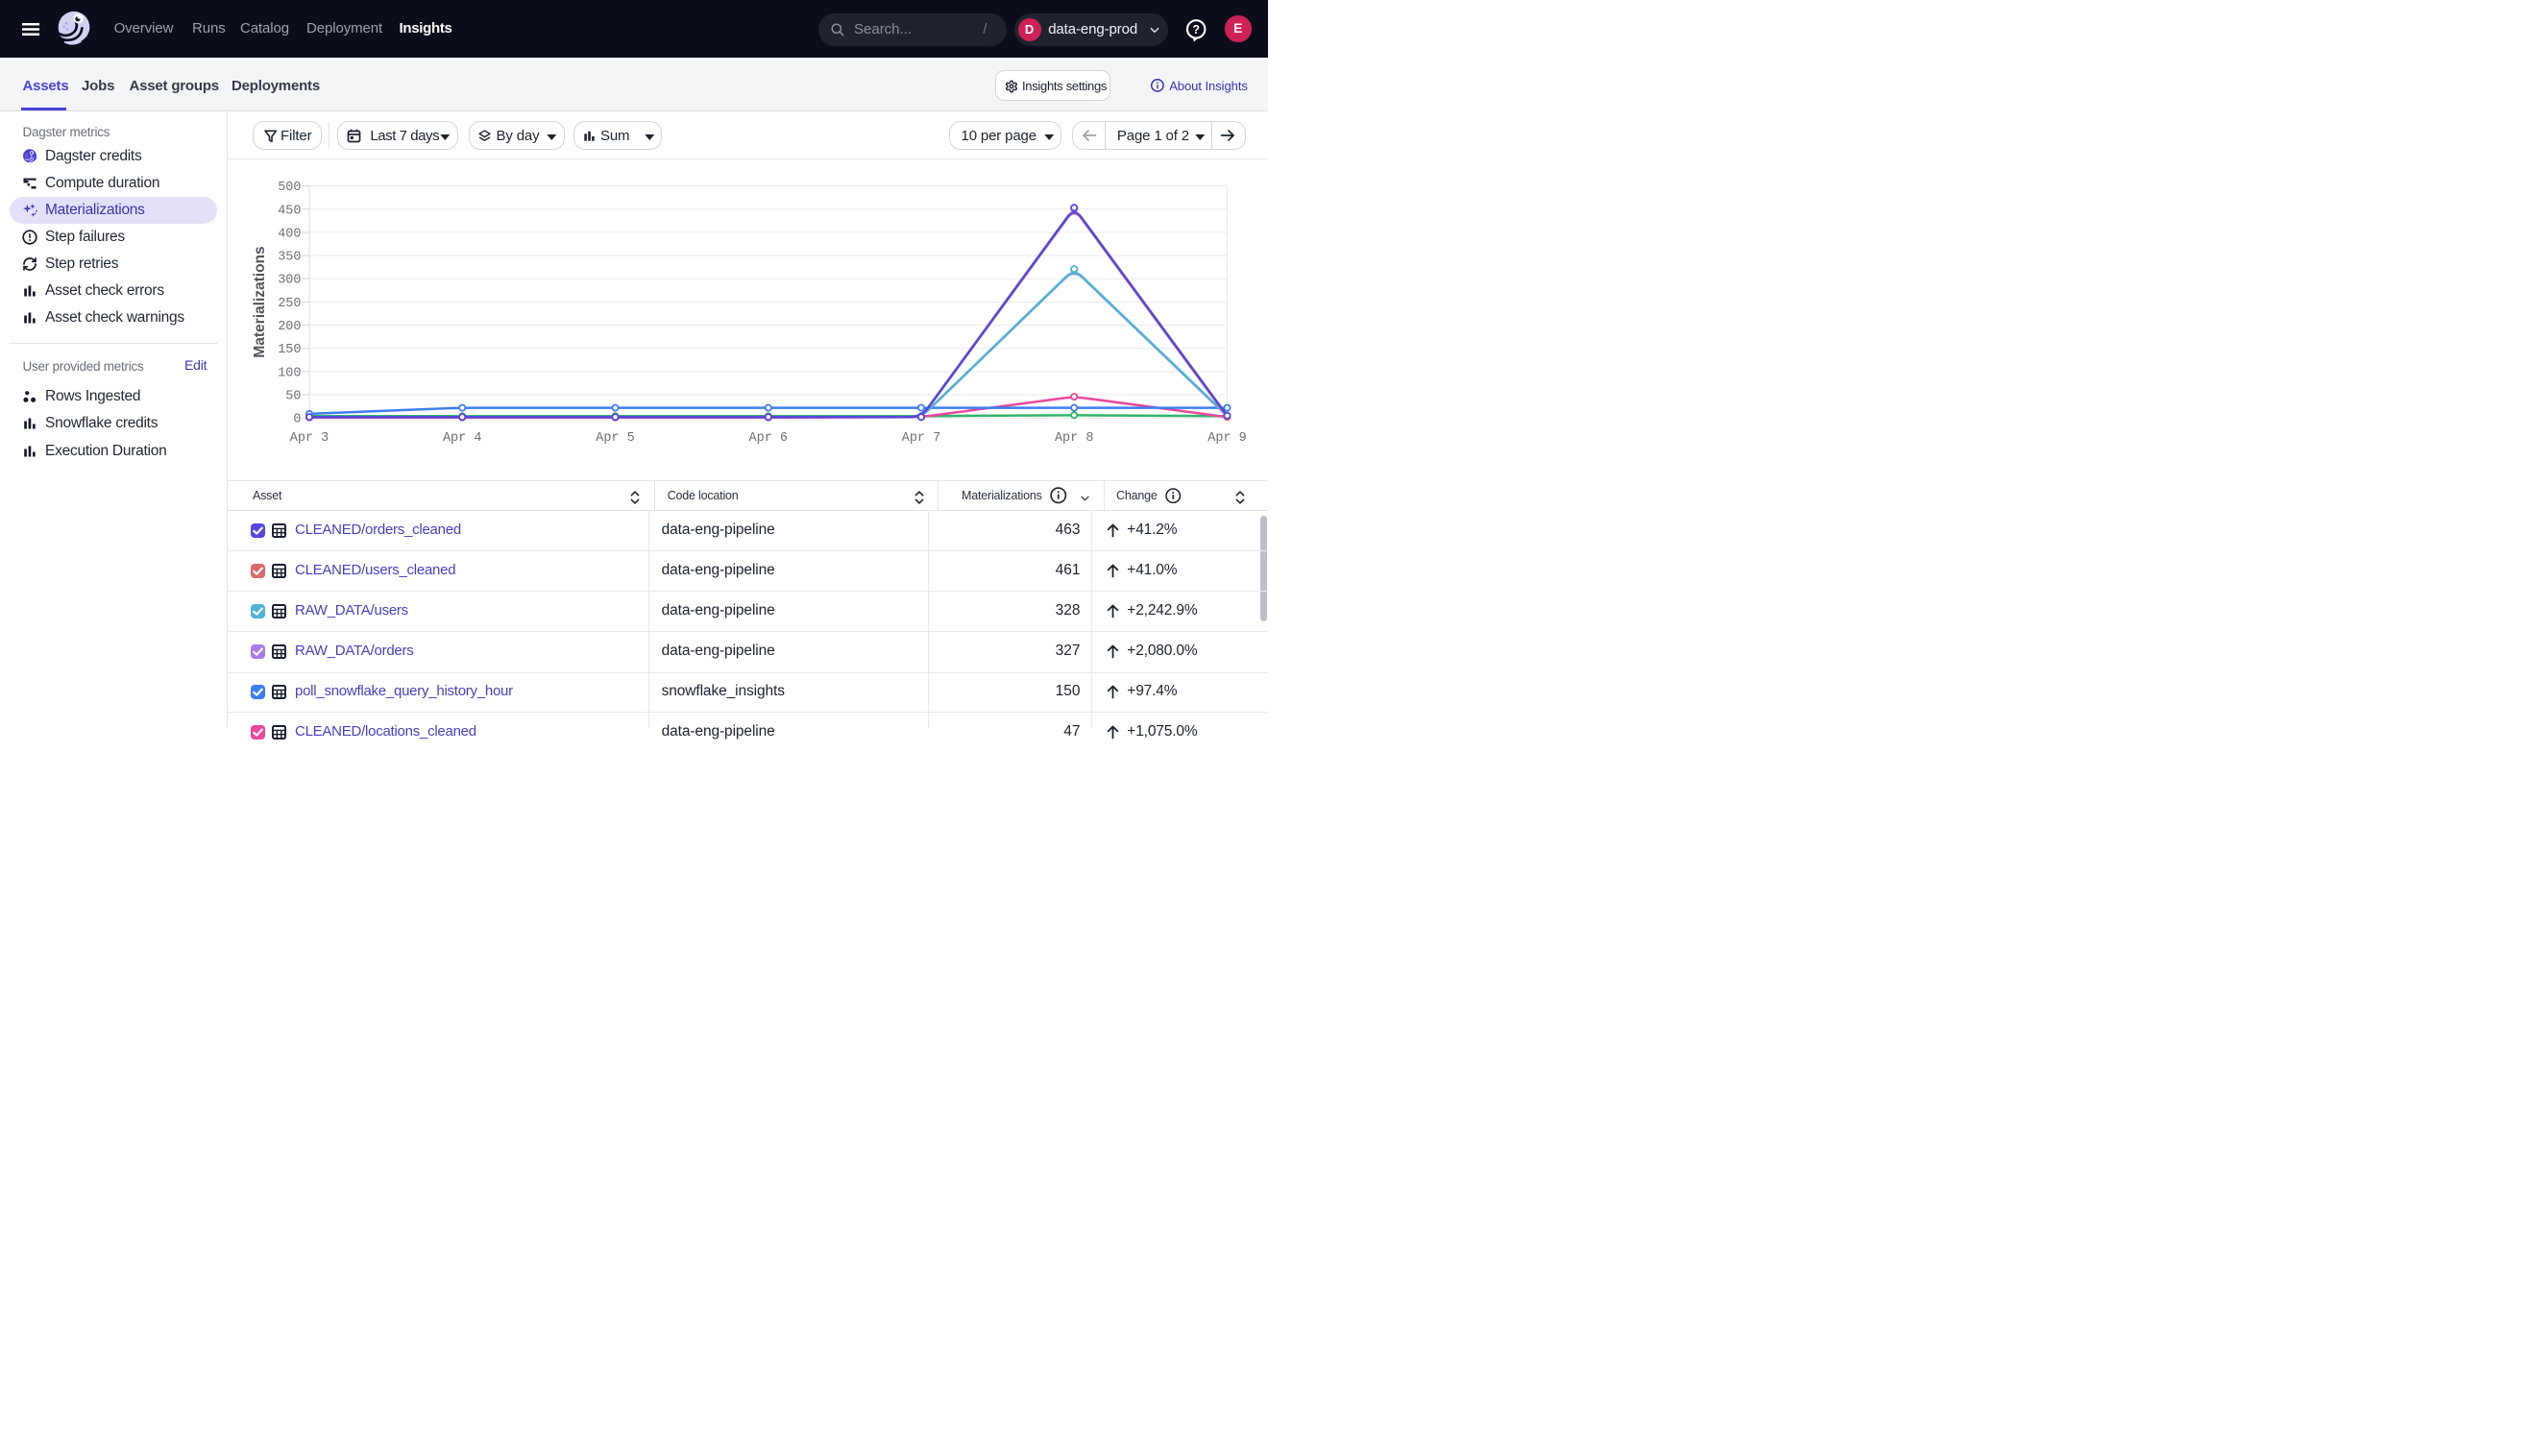  Describe the element at coordinates (309, 439) in the screenshot. I see `svg-text: Apr 3` at that location.